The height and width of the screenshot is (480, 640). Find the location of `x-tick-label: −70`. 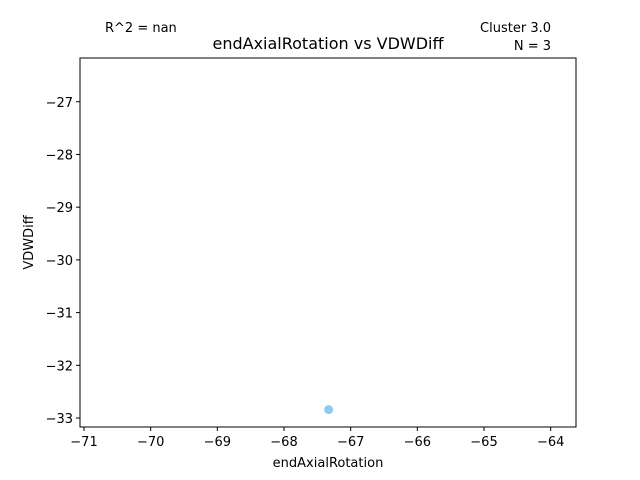

x-tick-label: −70 is located at coordinates (150, 442).